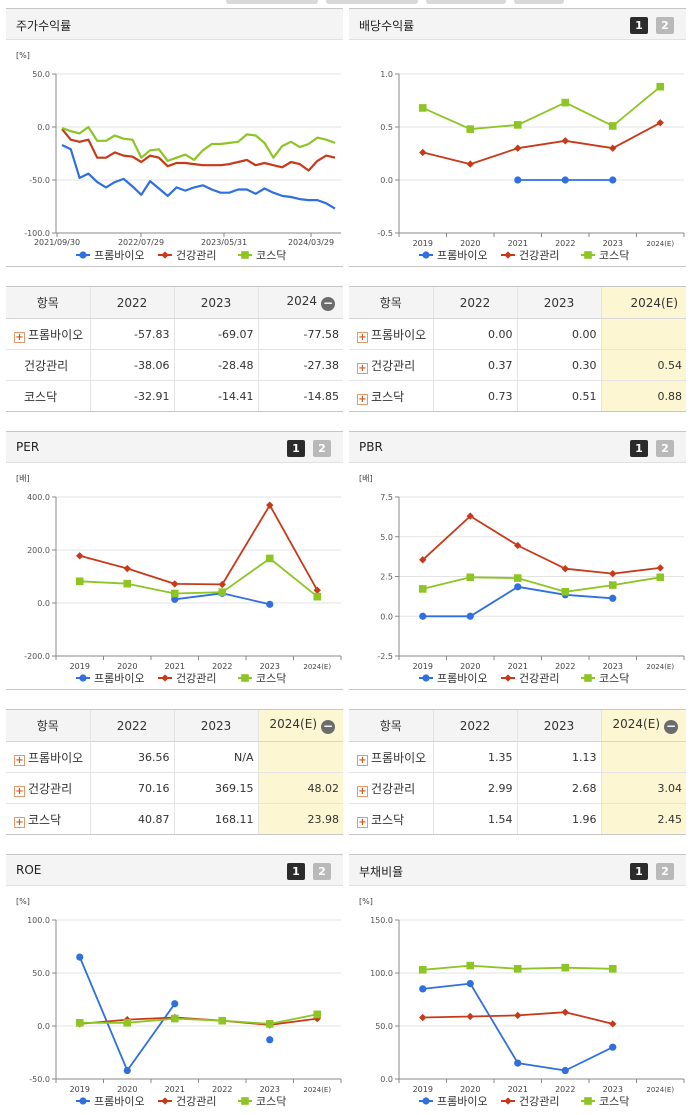  What do you see at coordinates (41, 74) in the screenshot?
I see `y-tick-label: 50.0` at bounding box center [41, 74].